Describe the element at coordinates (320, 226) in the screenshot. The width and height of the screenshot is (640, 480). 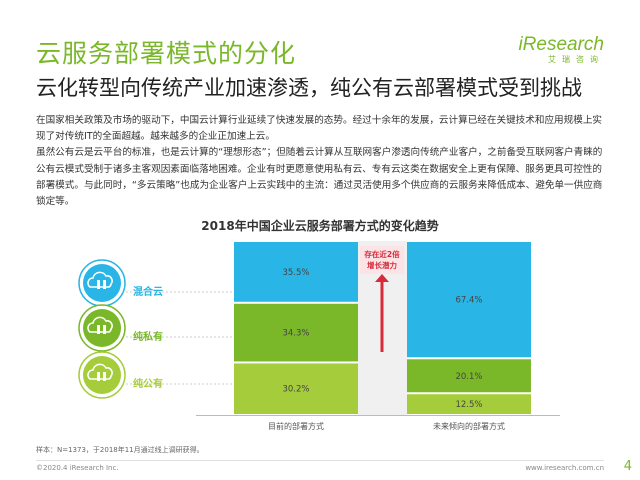
I see `chart-title: 2018年中国企业云服务部署方式的变化趋势` at that location.